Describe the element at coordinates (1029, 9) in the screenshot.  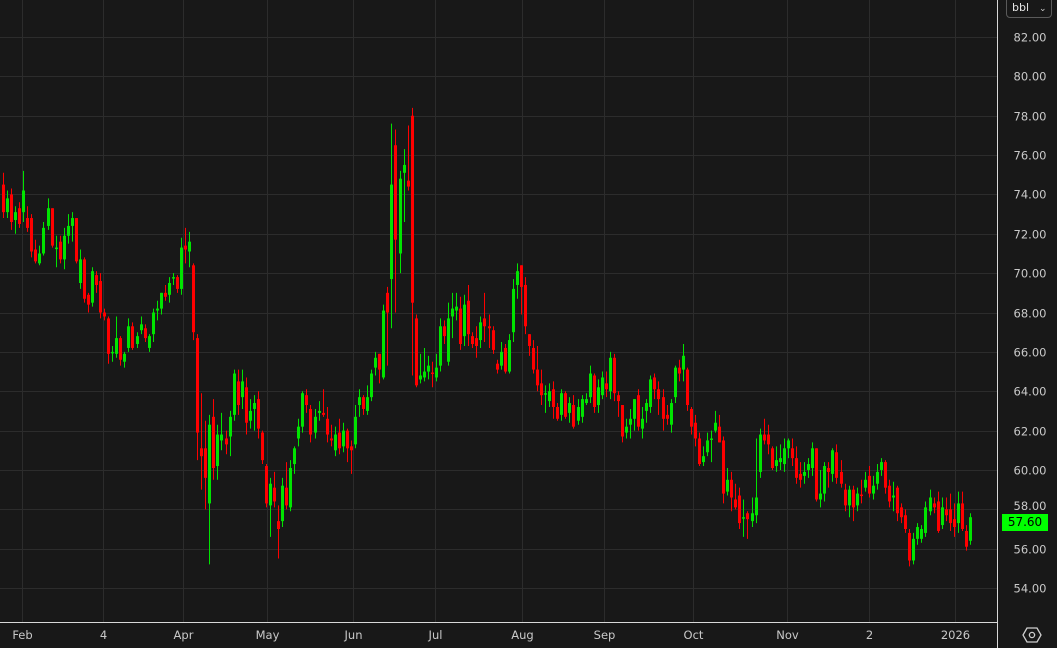
I see `unit-dropdown: bbl ⌄` at that location.